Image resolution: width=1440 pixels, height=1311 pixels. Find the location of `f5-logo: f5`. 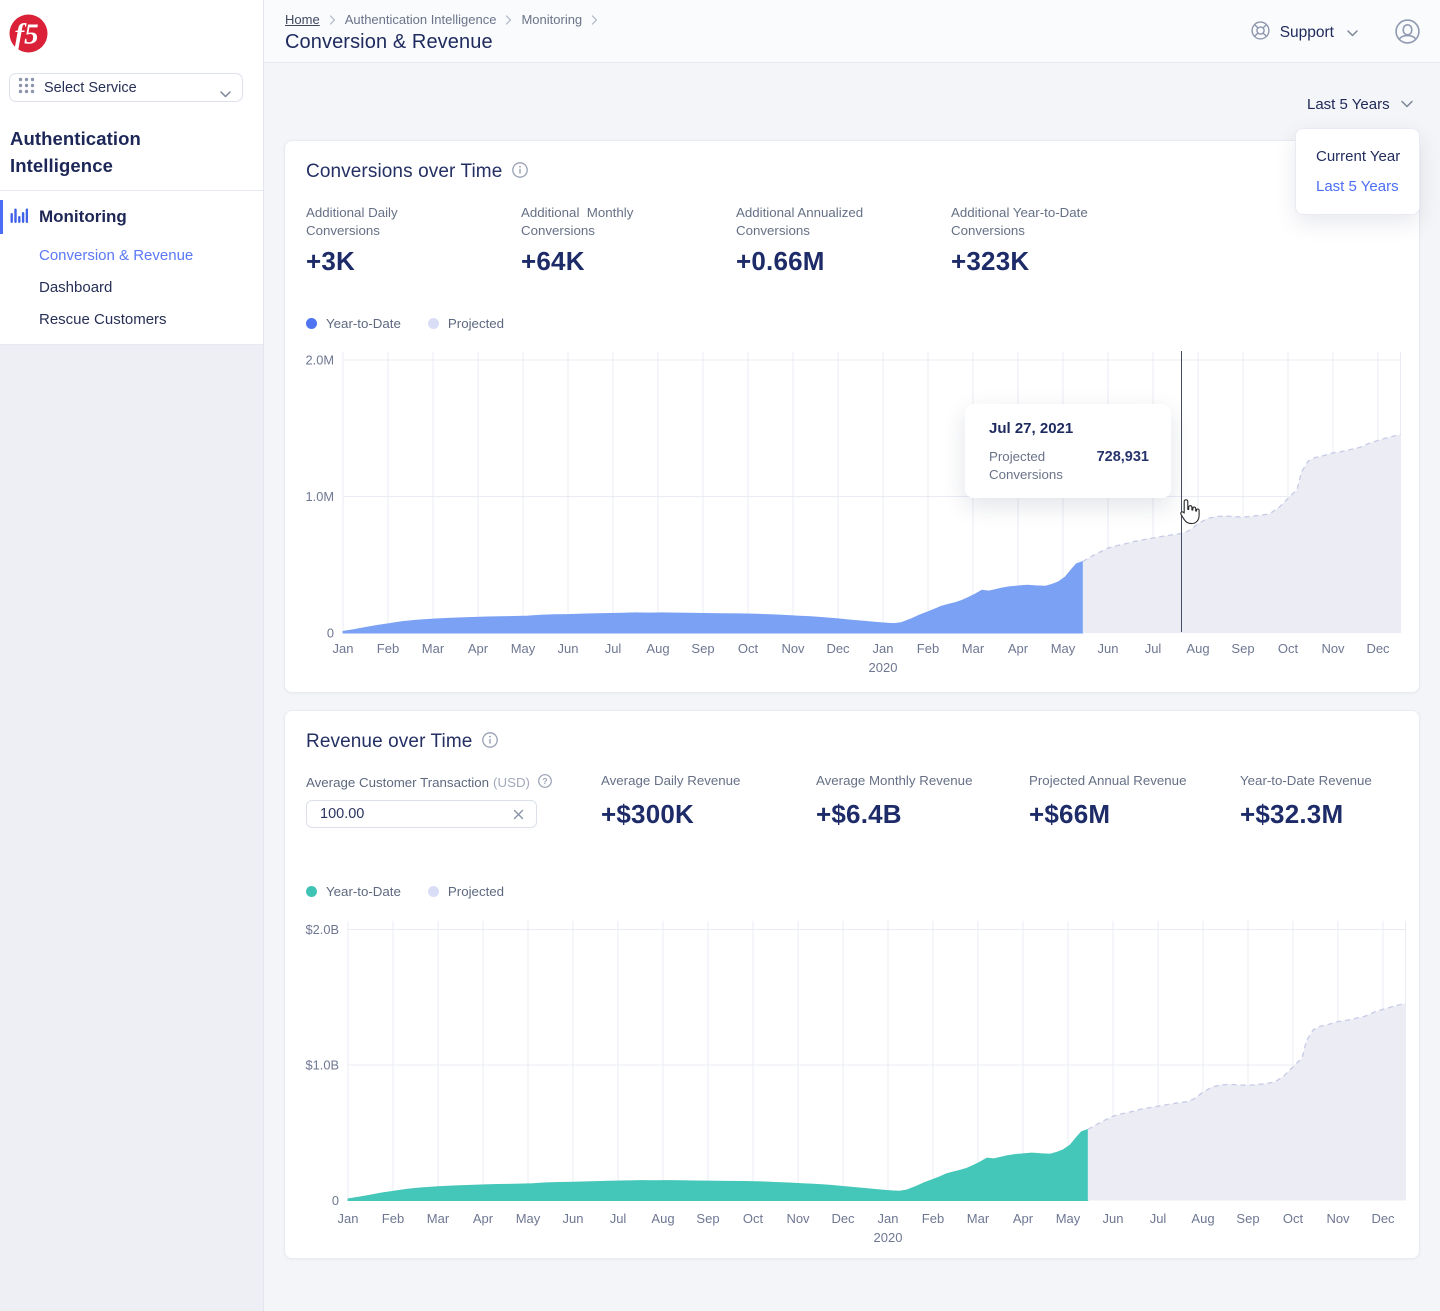

f5-logo: f5 is located at coordinates (28, 36).